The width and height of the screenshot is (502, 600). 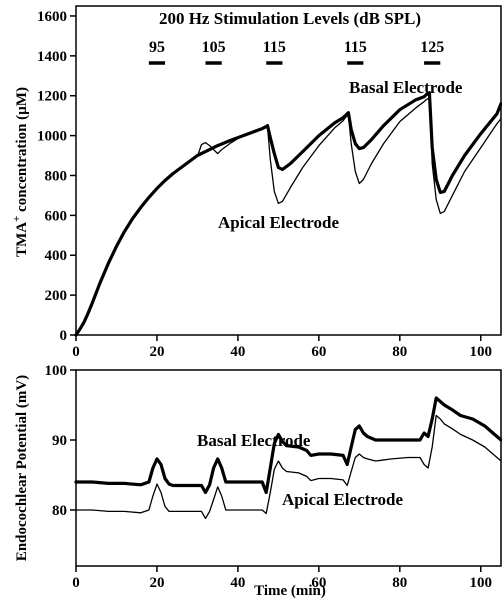 I want to click on top-y-tick-label: 600, so click(x=56, y=216).